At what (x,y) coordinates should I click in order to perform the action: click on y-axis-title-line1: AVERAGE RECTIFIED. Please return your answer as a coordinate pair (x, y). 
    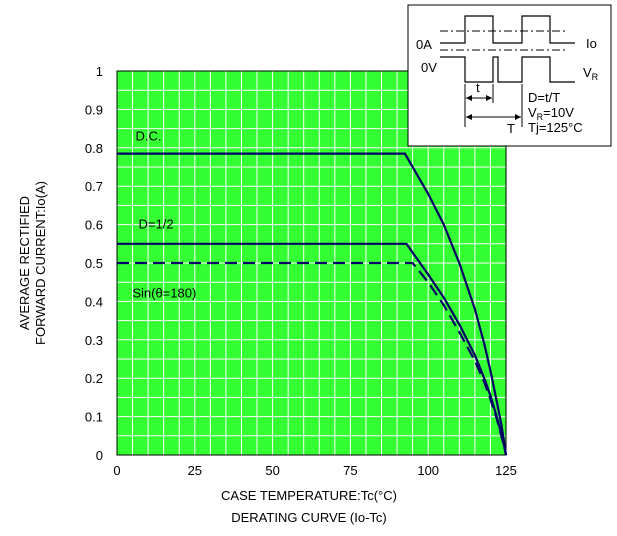
    Looking at the image, I should click on (24, 263).